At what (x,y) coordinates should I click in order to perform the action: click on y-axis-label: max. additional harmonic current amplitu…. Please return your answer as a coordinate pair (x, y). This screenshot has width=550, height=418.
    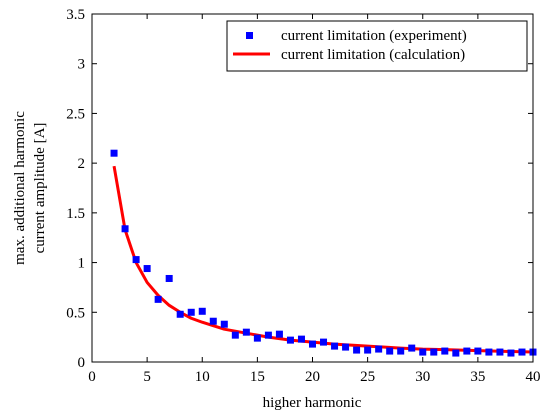
    Looking at the image, I should click on (30, 188).